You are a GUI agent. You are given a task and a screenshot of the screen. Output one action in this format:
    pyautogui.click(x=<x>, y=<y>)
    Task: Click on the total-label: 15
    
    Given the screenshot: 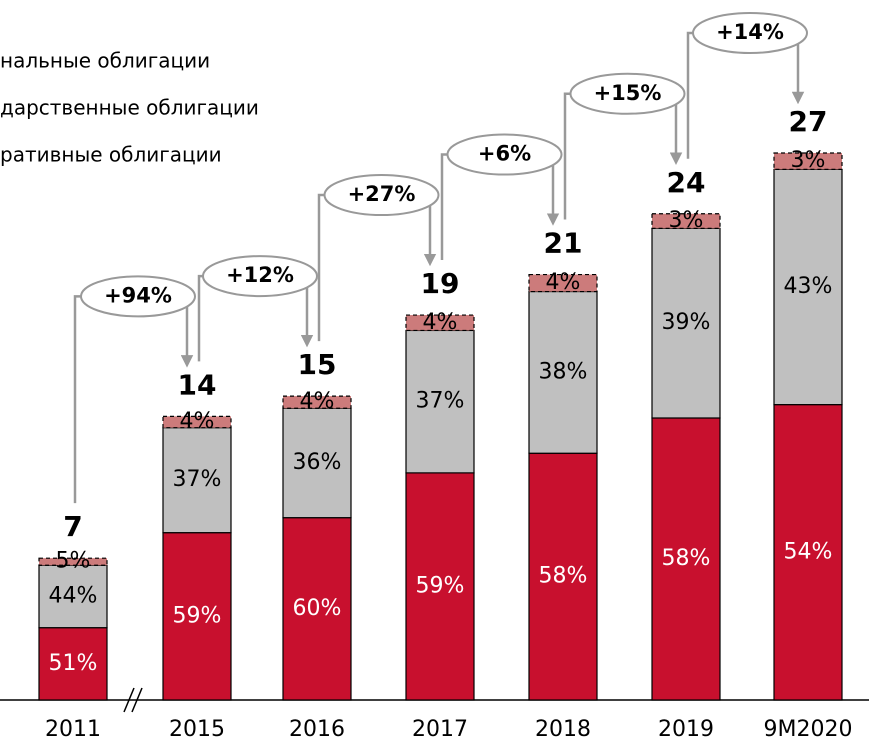 What is the action you would take?
    pyautogui.click(x=317, y=364)
    